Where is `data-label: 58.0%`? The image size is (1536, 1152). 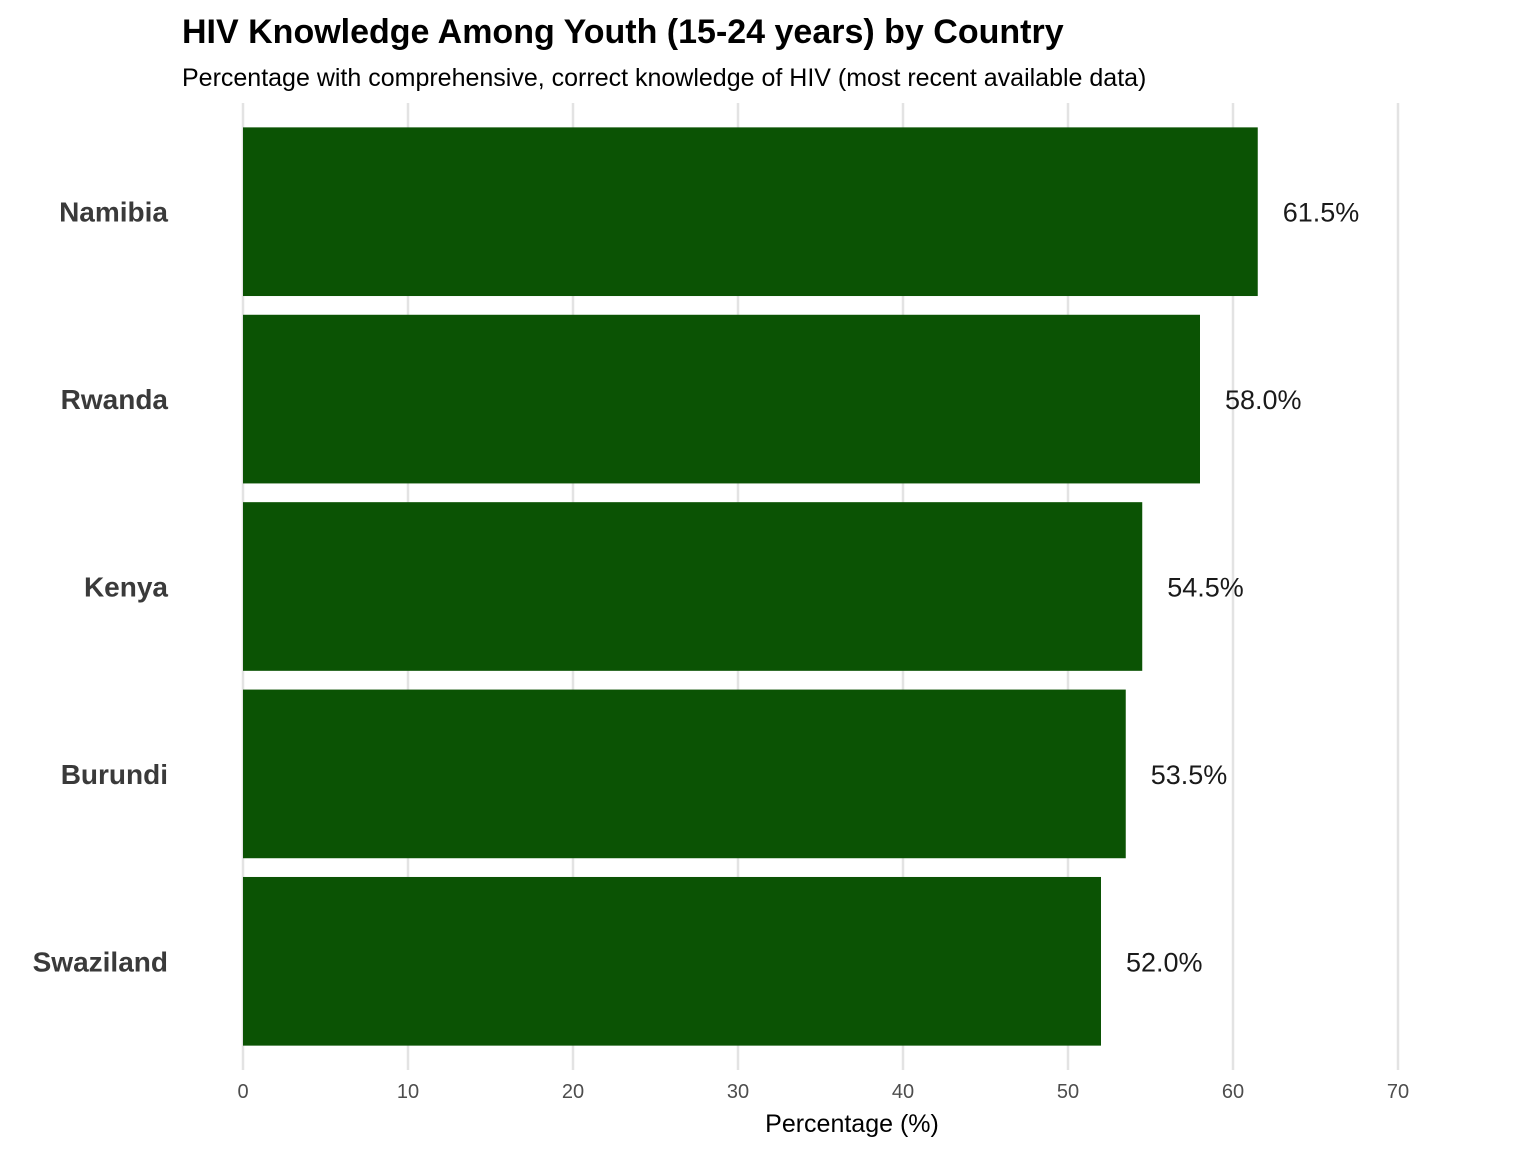 data-label: 58.0% is located at coordinates (1263, 400).